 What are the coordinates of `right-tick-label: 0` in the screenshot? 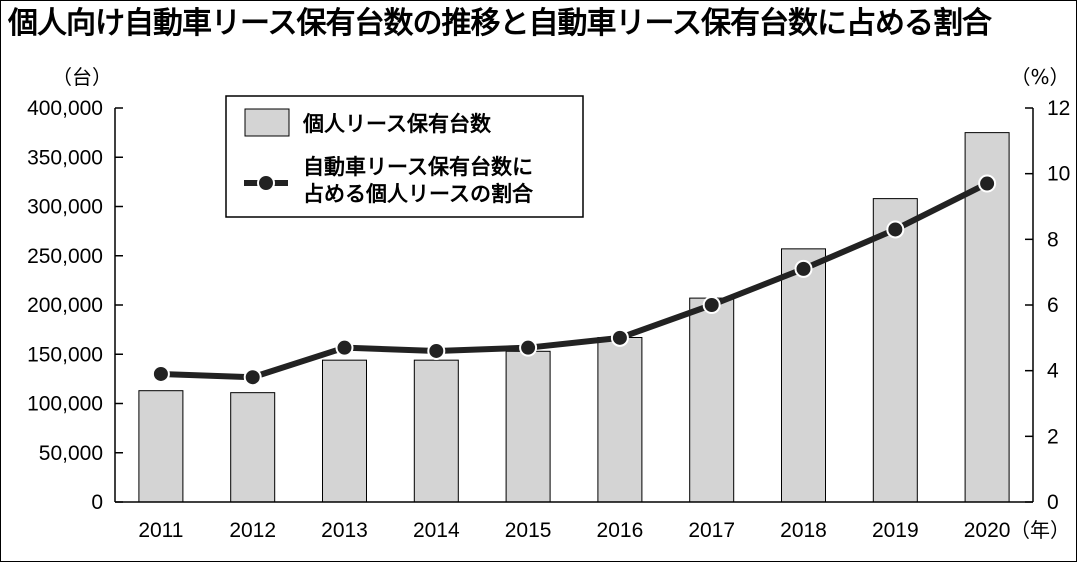 It's located at (1053, 502).